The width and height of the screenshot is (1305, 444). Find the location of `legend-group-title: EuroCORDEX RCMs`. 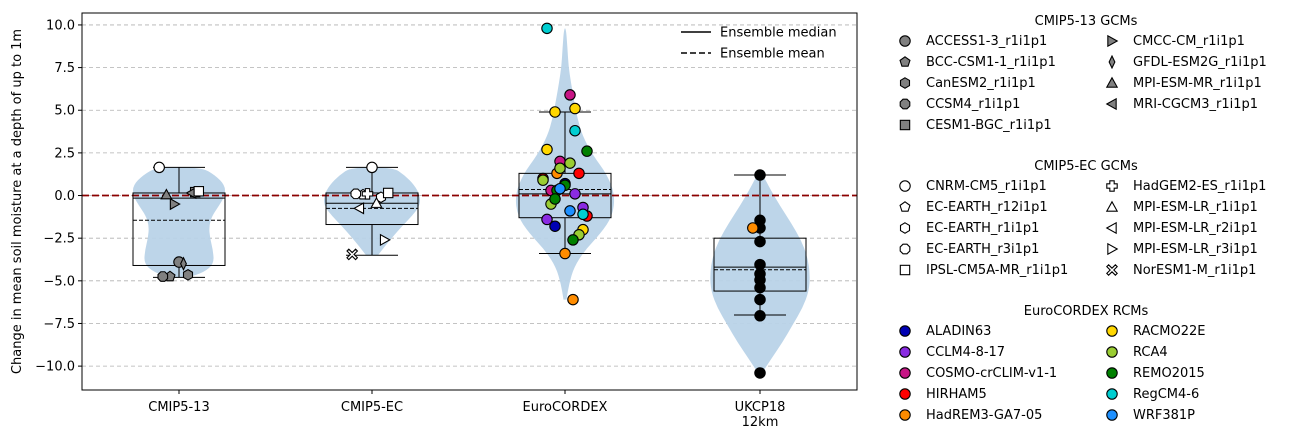

legend-group-title: EuroCORDEX RCMs is located at coordinates (1086, 311).